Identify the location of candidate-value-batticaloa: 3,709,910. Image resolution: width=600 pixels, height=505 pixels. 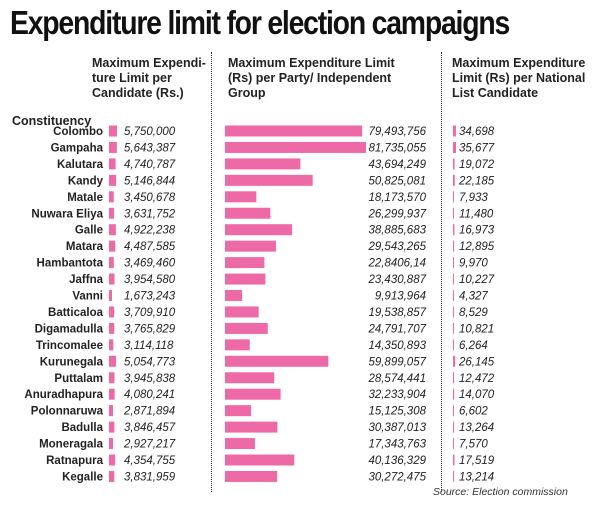
(150, 313).